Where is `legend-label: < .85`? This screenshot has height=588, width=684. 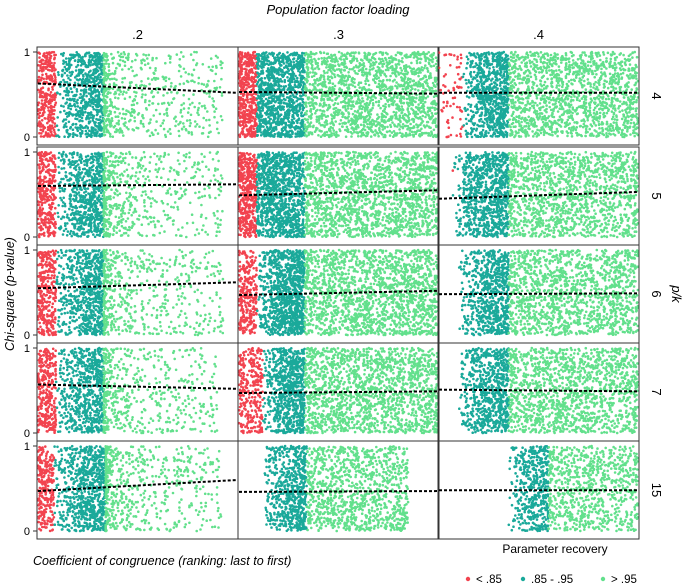 legend-label: < .85 is located at coordinates (489, 580).